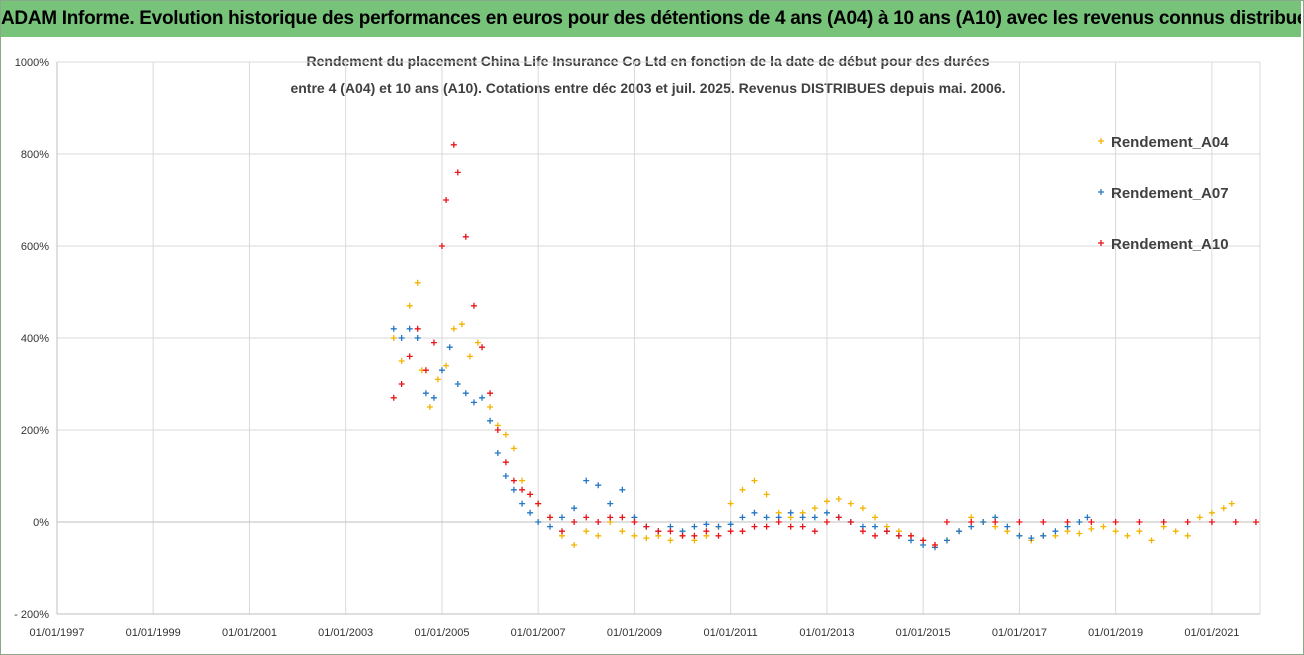  What do you see at coordinates (1019, 633) in the screenshot?
I see `x-tick-label: 01/01/2017` at bounding box center [1019, 633].